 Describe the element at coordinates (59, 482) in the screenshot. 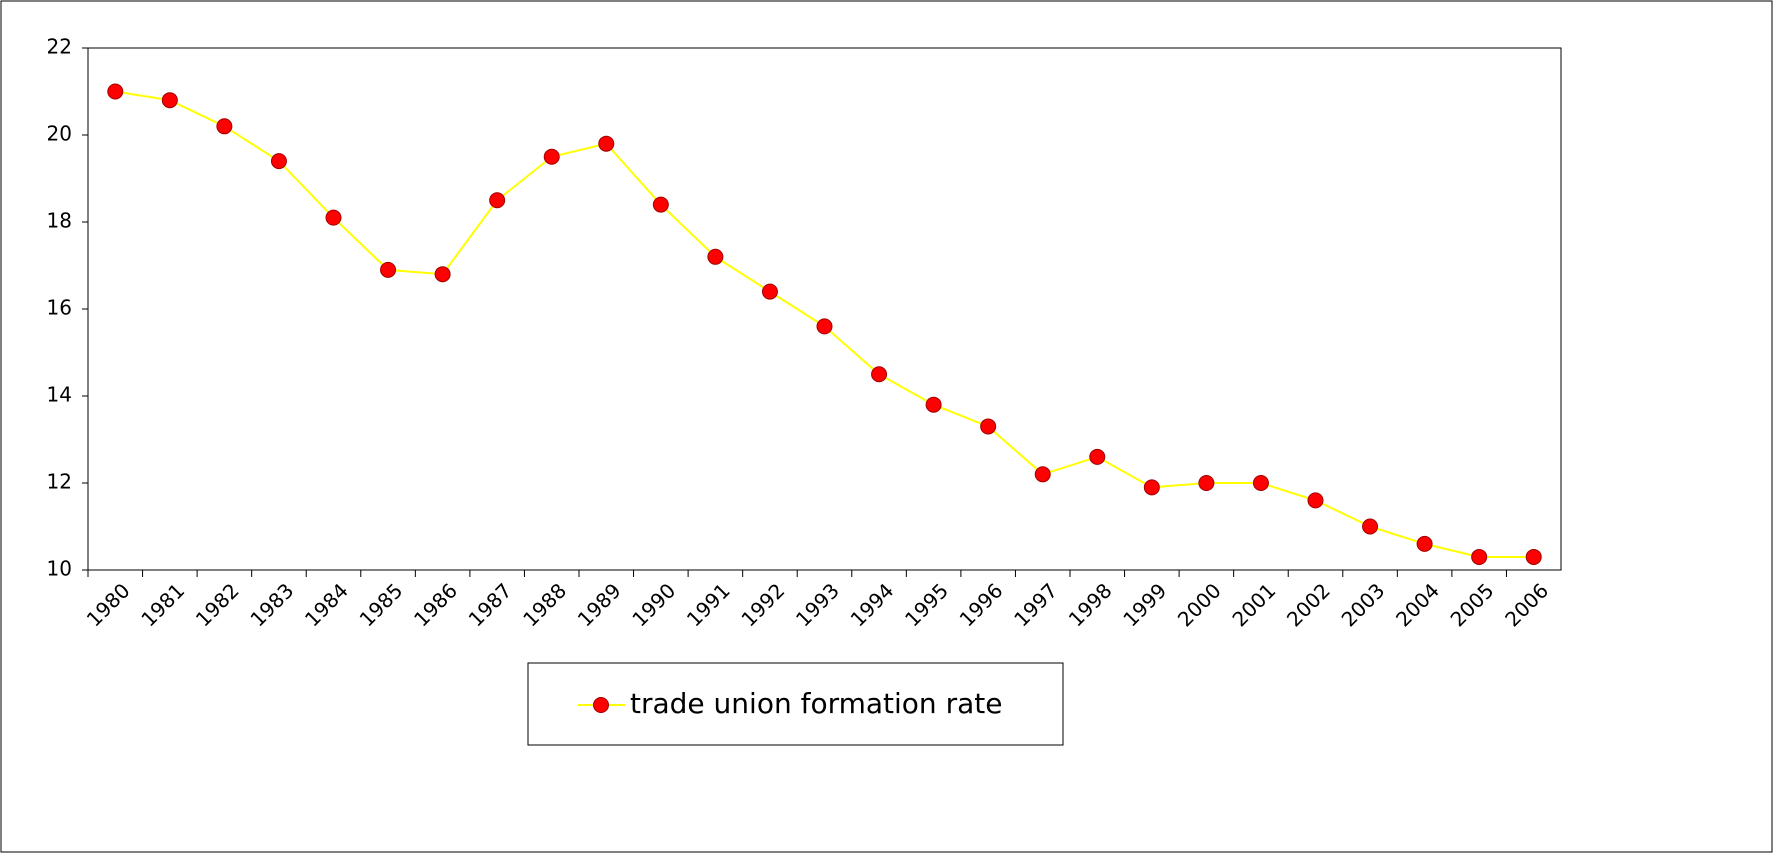

I see `y-tick-label: 12` at that location.